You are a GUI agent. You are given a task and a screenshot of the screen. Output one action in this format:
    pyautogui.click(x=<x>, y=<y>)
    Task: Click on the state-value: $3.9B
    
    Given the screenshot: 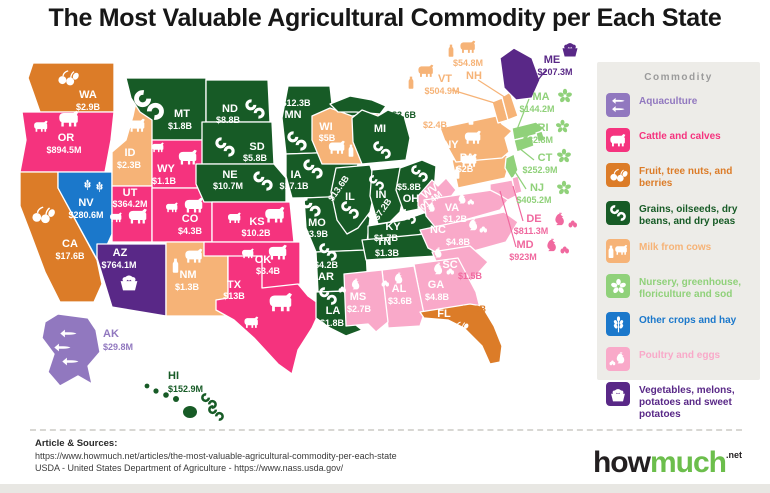 What is the action you would take?
    pyautogui.click(x=316, y=234)
    